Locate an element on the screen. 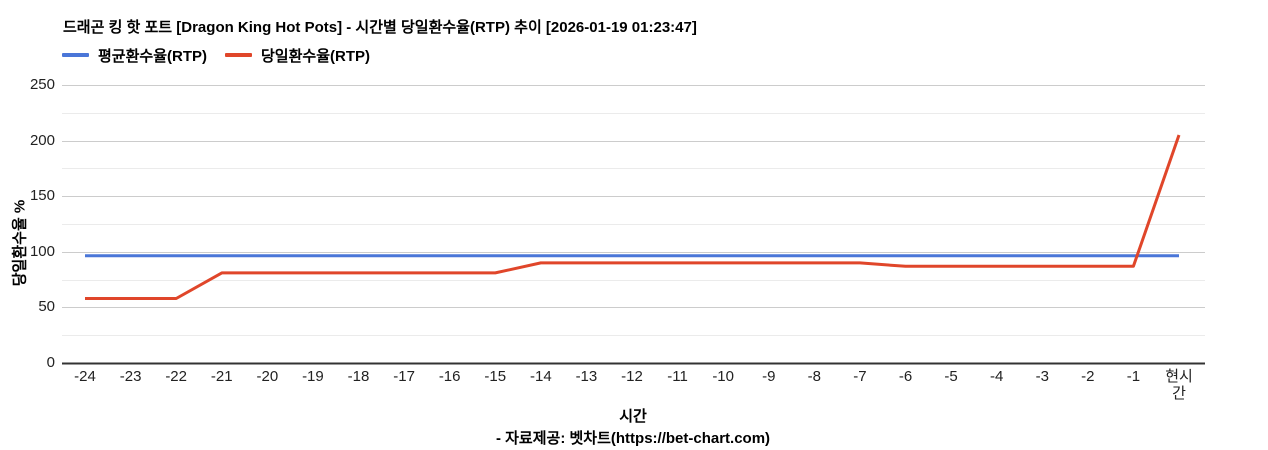 This screenshot has height=450, width=1268. x-tick-label: -8 is located at coordinates (814, 376).